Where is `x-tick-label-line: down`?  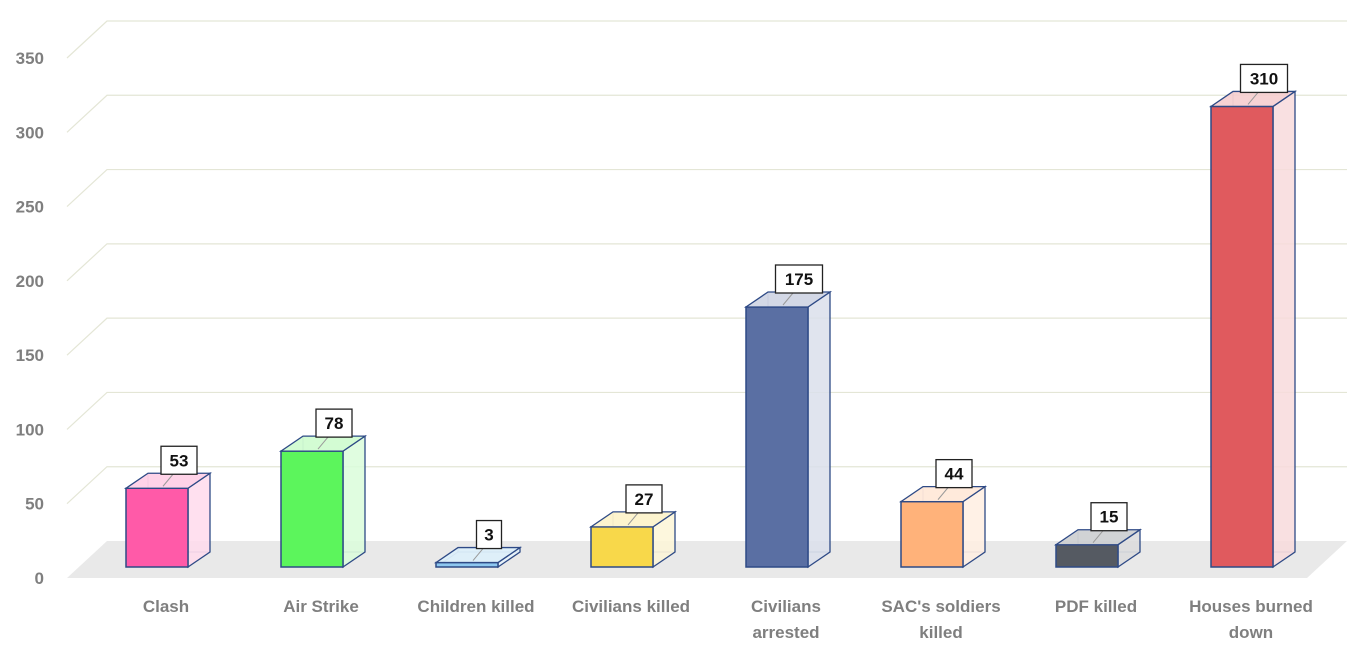
x-tick-label-line: down is located at coordinates (1251, 632).